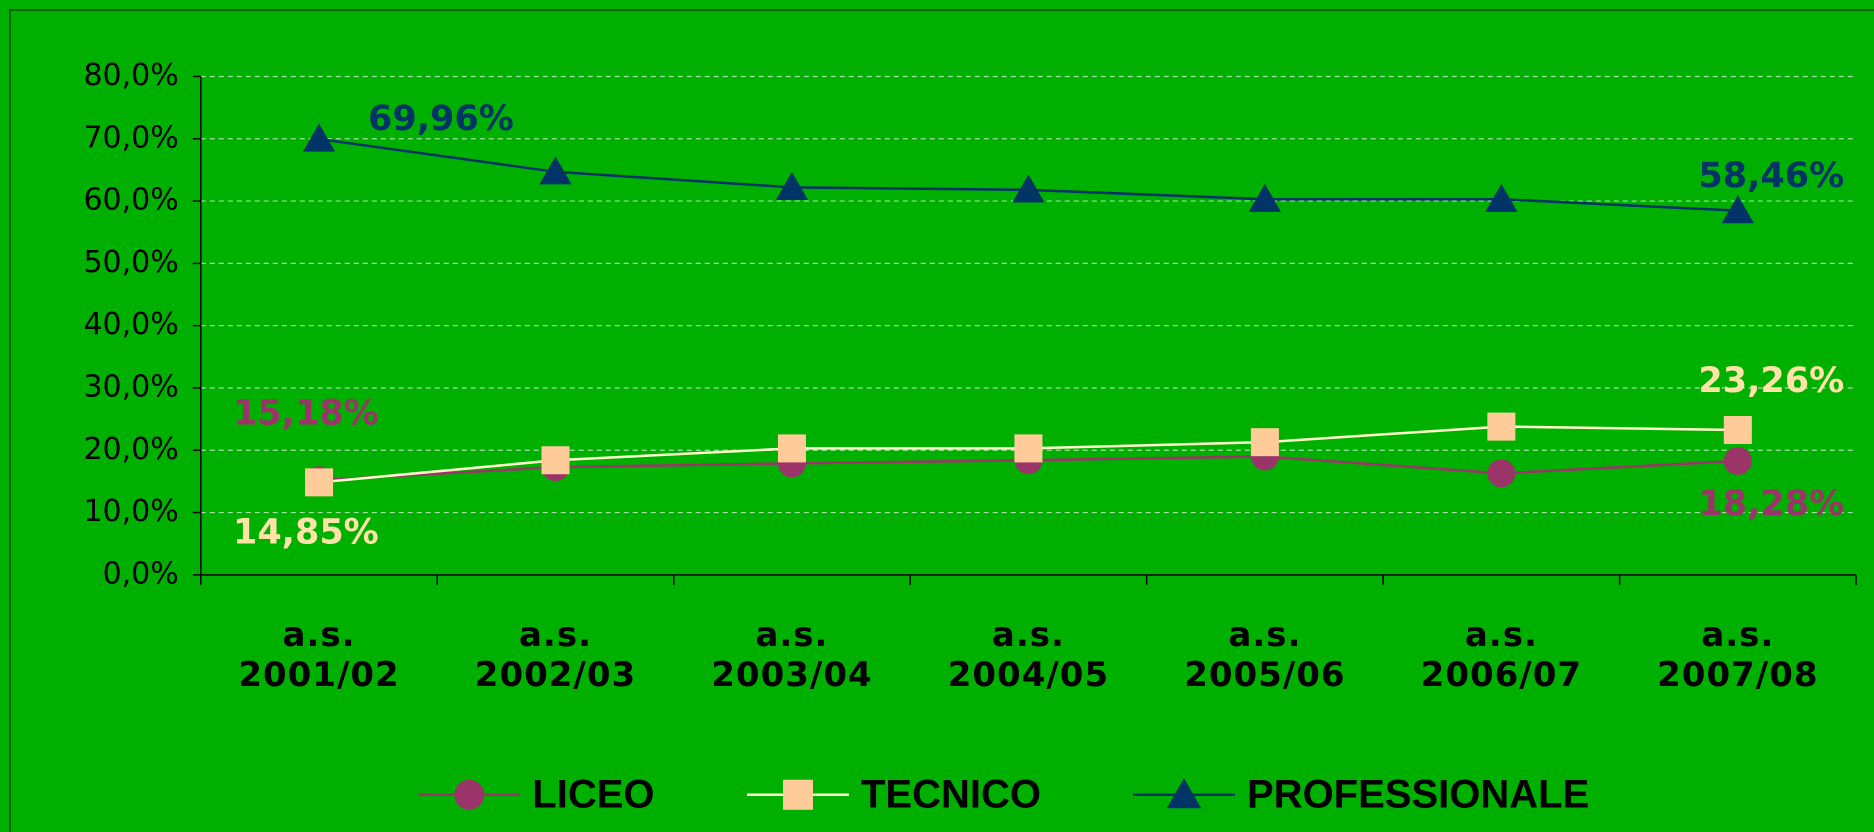 Image resolution: width=1874 pixels, height=832 pixels. What do you see at coordinates (951, 794) in the screenshot?
I see `legend-label: TECNICO` at bounding box center [951, 794].